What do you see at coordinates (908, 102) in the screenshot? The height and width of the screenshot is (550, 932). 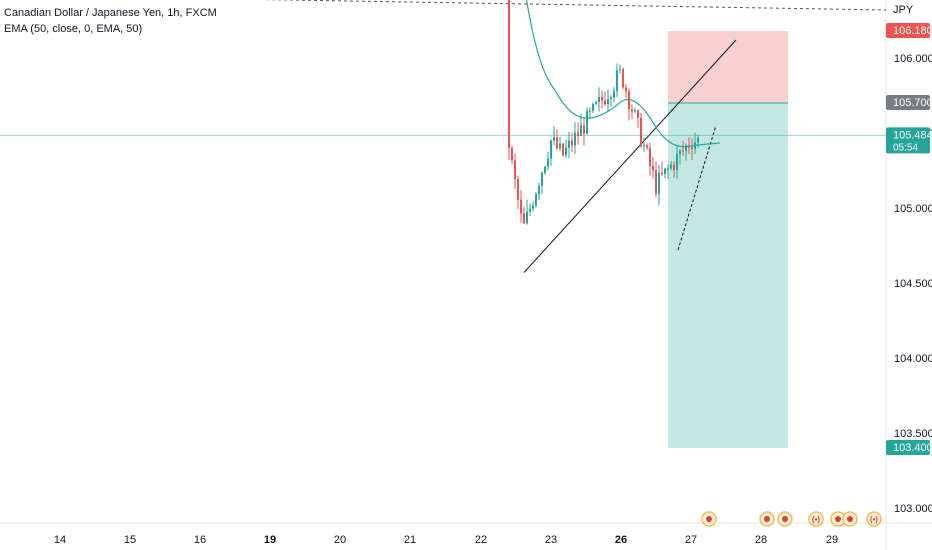 I see `entry-price-badge` at bounding box center [908, 102].